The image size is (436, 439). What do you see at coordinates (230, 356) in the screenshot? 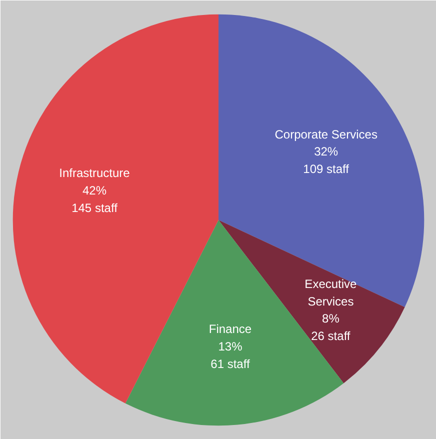
I see `data-label: 13% 61 staff` at bounding box center [230, 356].